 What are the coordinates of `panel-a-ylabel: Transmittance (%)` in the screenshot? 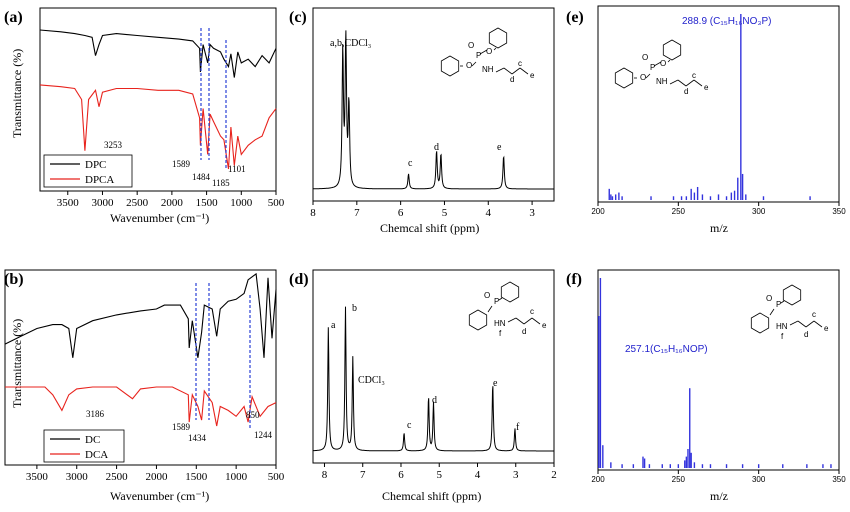 It's located at (17, 93).